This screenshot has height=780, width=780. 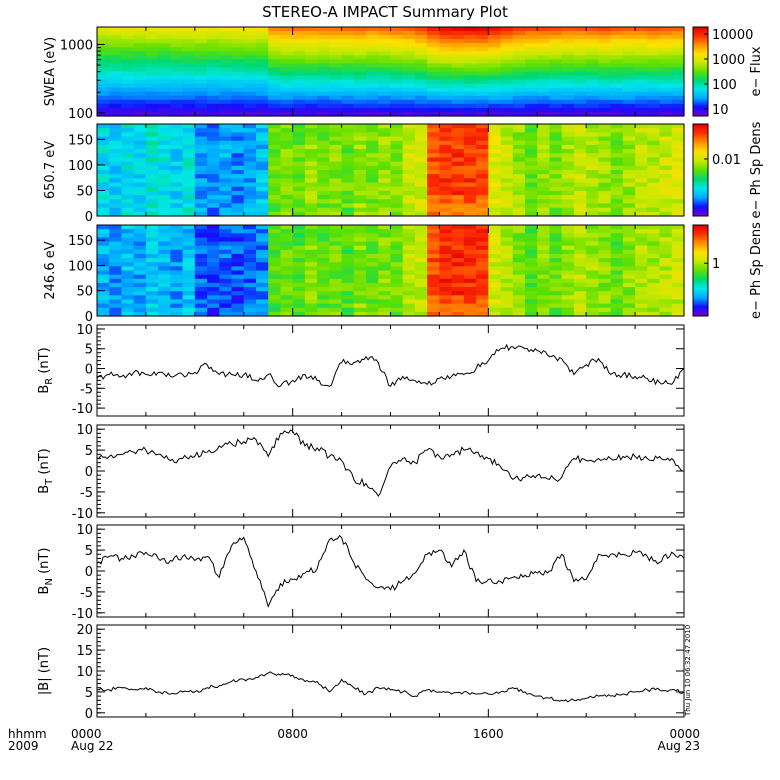 I want to click on y-tick-label: 0, so click(x=89, y=572).